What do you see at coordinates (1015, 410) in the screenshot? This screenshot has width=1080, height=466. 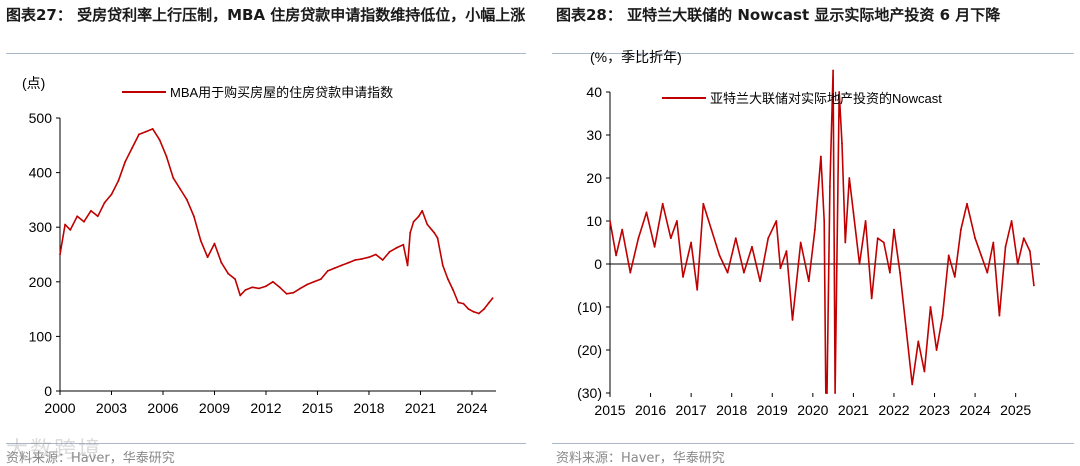 I see `x-tick-label: 2025` at bounding box center [1015, 410].